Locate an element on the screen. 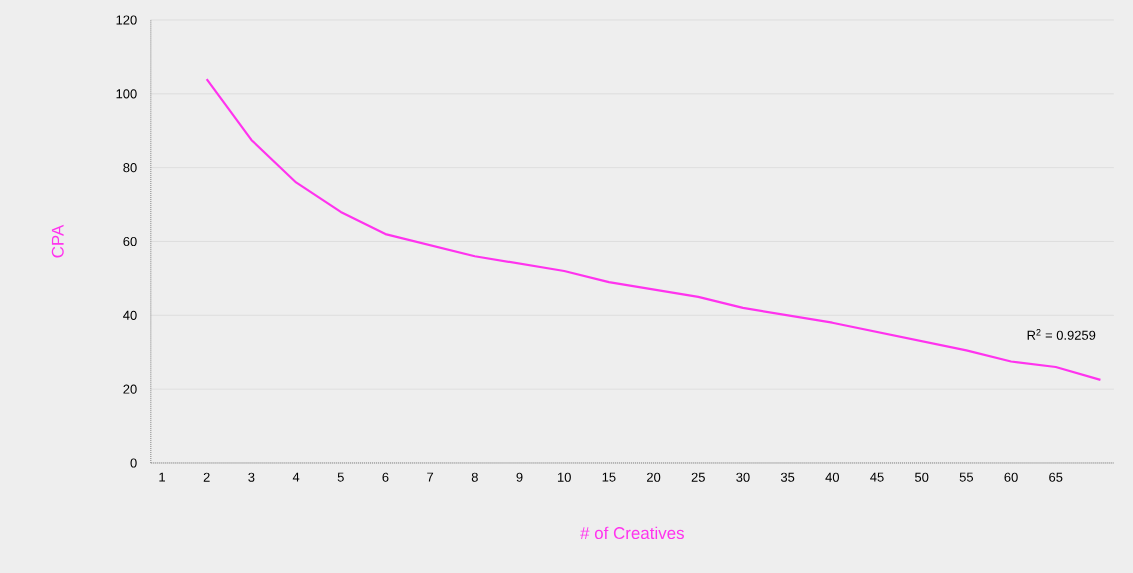  x-tick-label: 50 is located at coordinates (922, 477).